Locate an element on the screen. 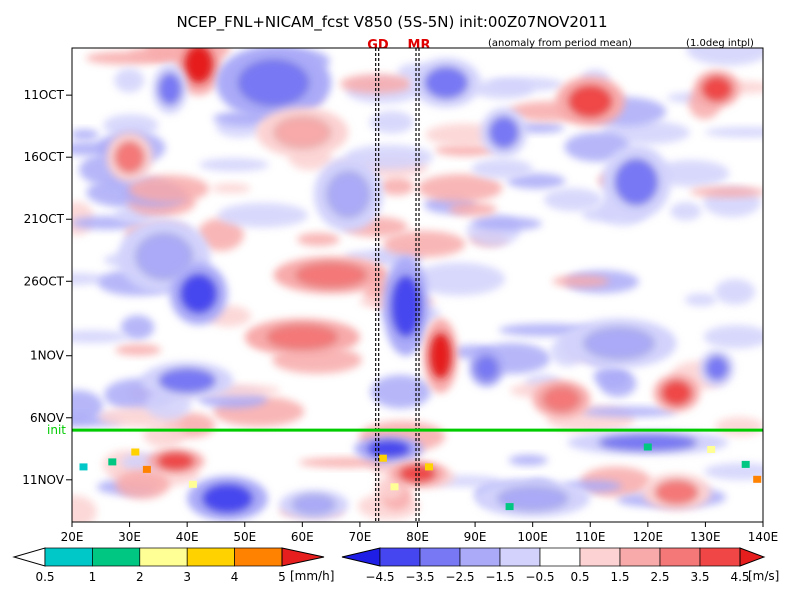 The height and width of the screenshot is (600, 800). precip-cells is located at coordinates (420, 477).